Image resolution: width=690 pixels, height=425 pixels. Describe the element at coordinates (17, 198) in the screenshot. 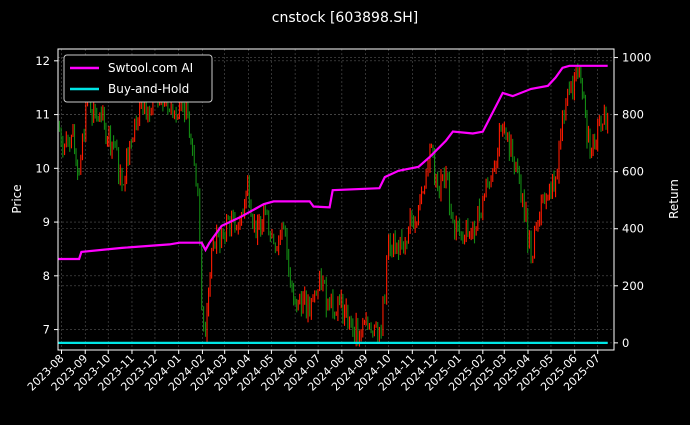

I see `y-axis-left-label: Price` at that location.